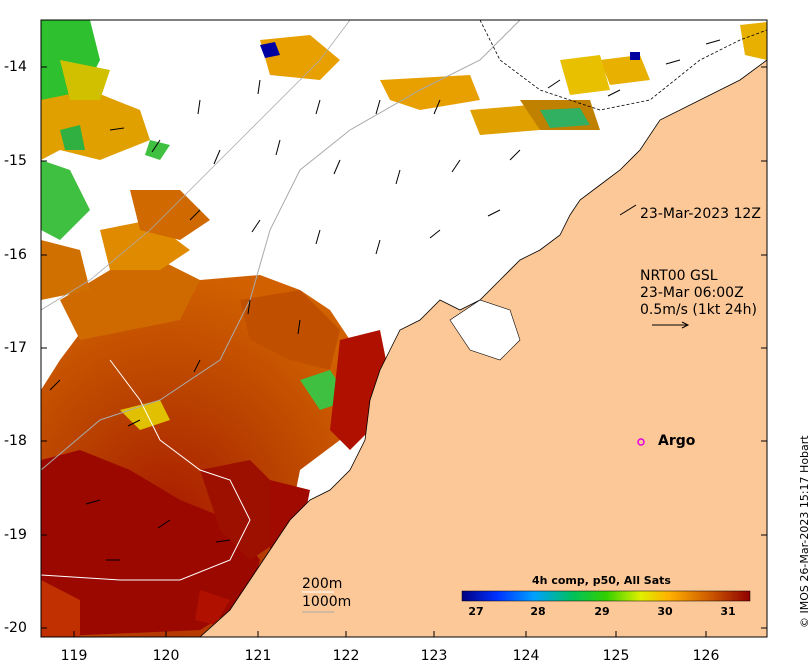 The height and width of the screenshot is (672, 810). What do you see at coordinates (700, 214) in the screenshot?
I see `timestamp-label: 23-Mar-2023 12Z` at bounding box center [700, 214].